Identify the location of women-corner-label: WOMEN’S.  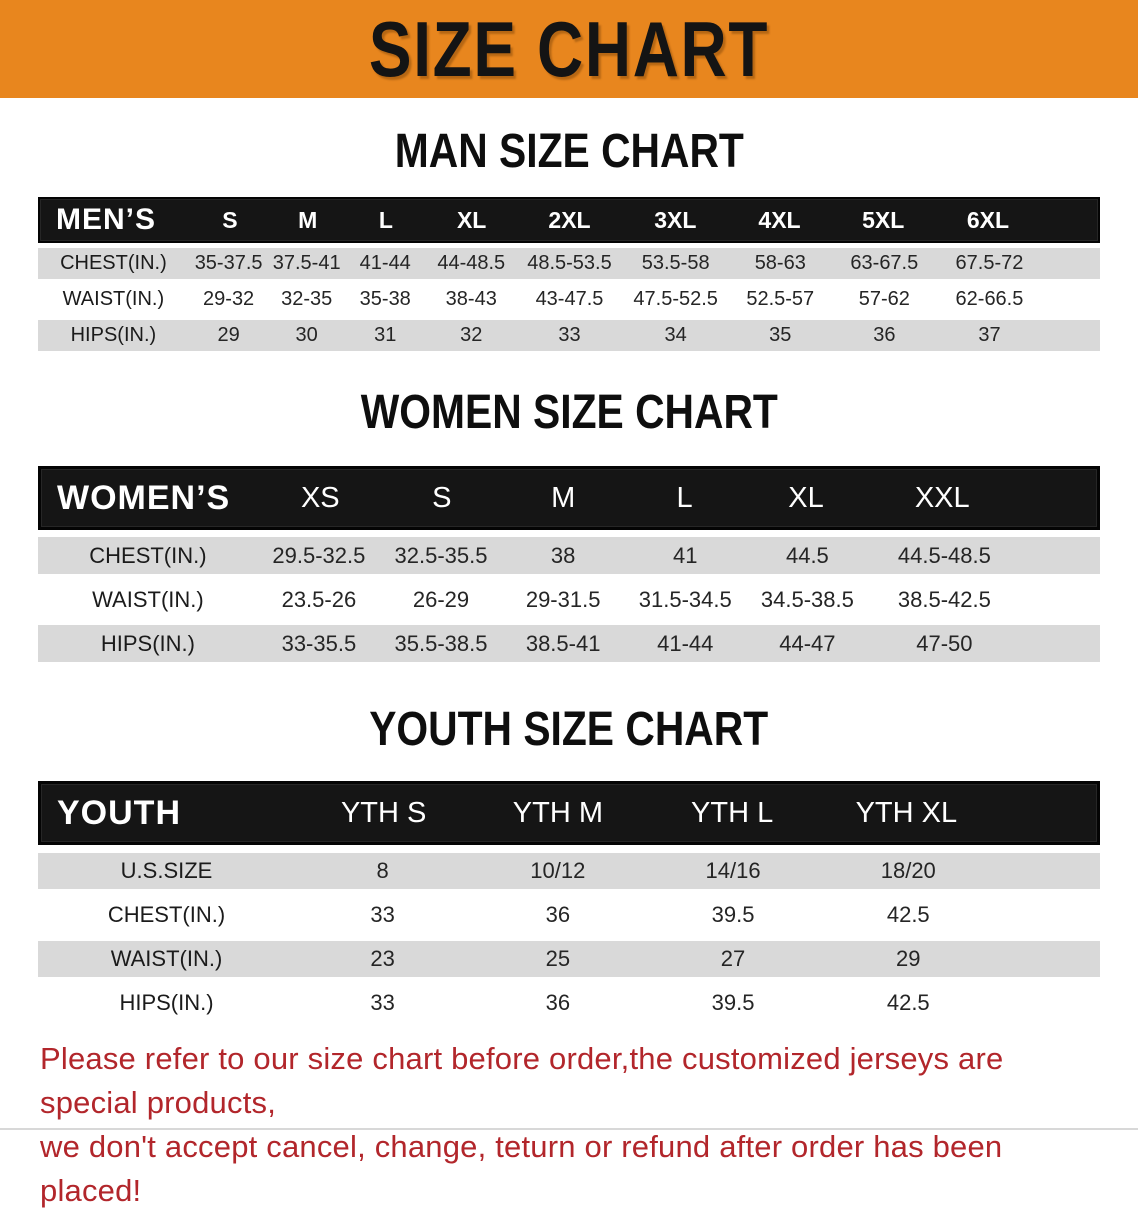
(144, 497).